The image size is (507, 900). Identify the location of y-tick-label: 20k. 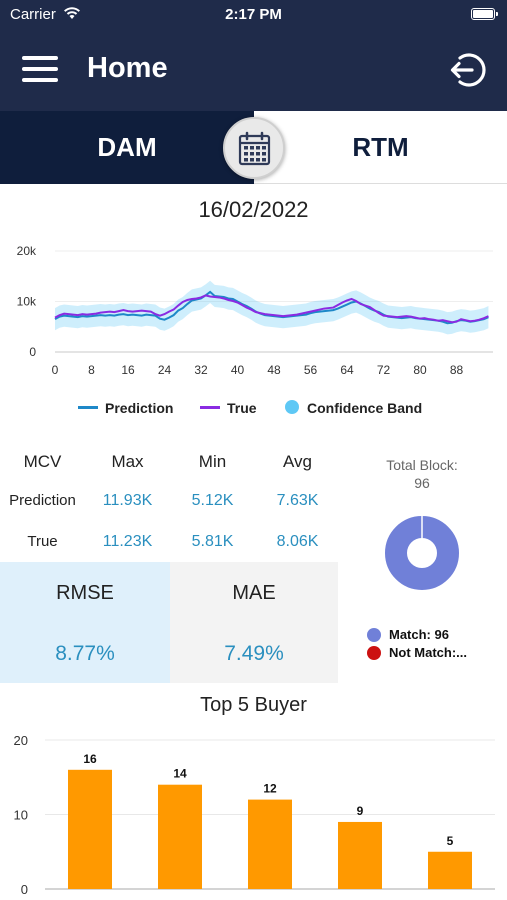
(27, 251).